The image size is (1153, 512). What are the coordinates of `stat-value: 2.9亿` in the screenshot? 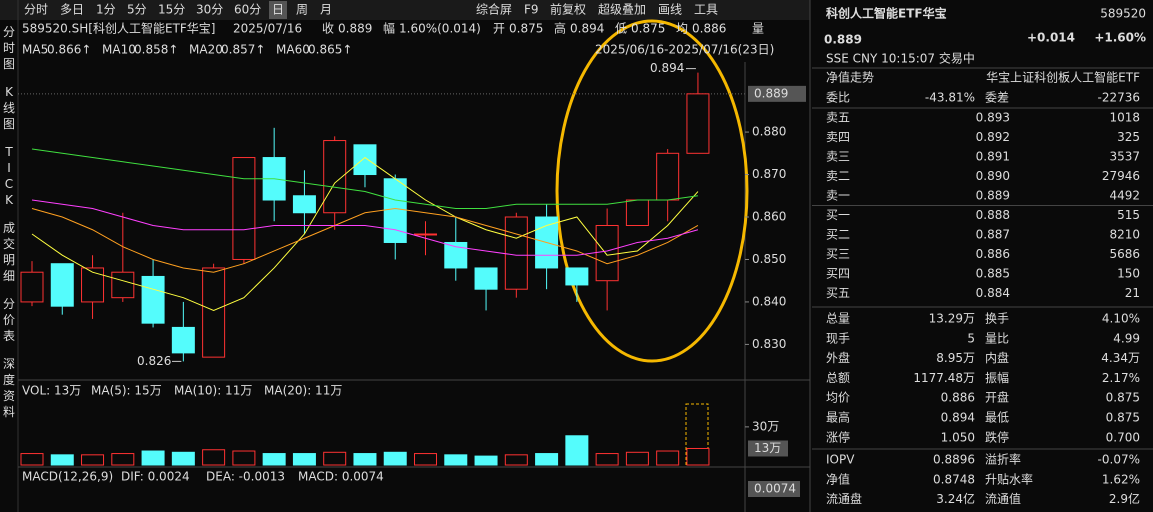 It's located at (1124, 498).